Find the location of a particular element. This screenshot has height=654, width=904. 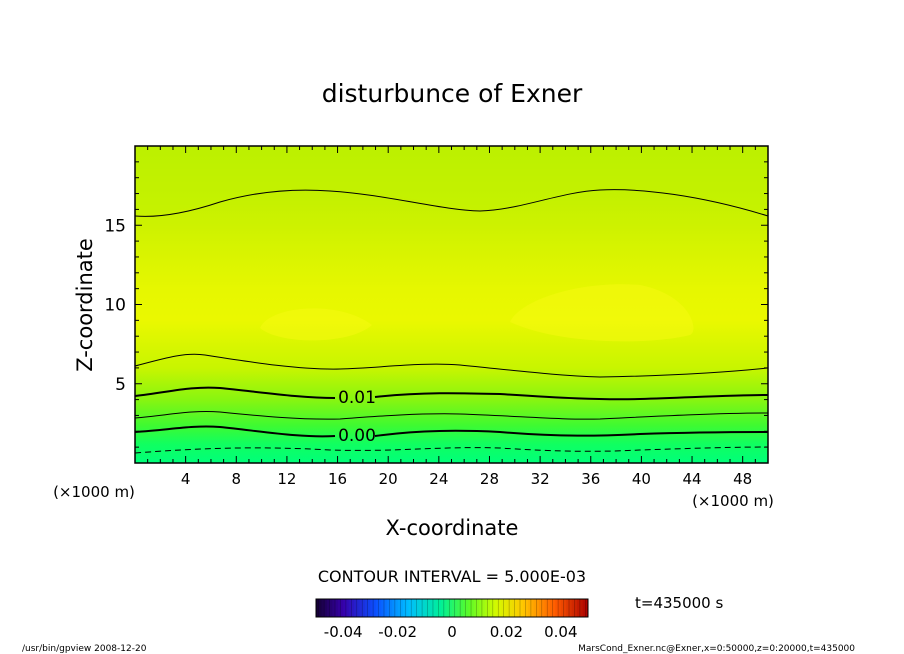

footer-left: /usr/bin/gpview 2008-12-20 is located at coordinates (84, 649).